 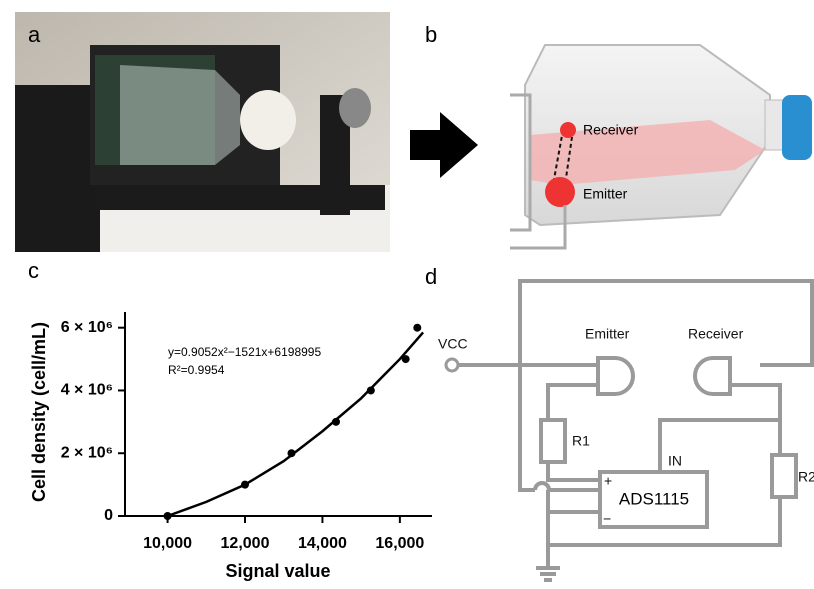 What do you see at coordinates (87, 452) in the screenshot?
I see `y-tick-label: 2 × 10⁶` at bounding box center [87, 452].